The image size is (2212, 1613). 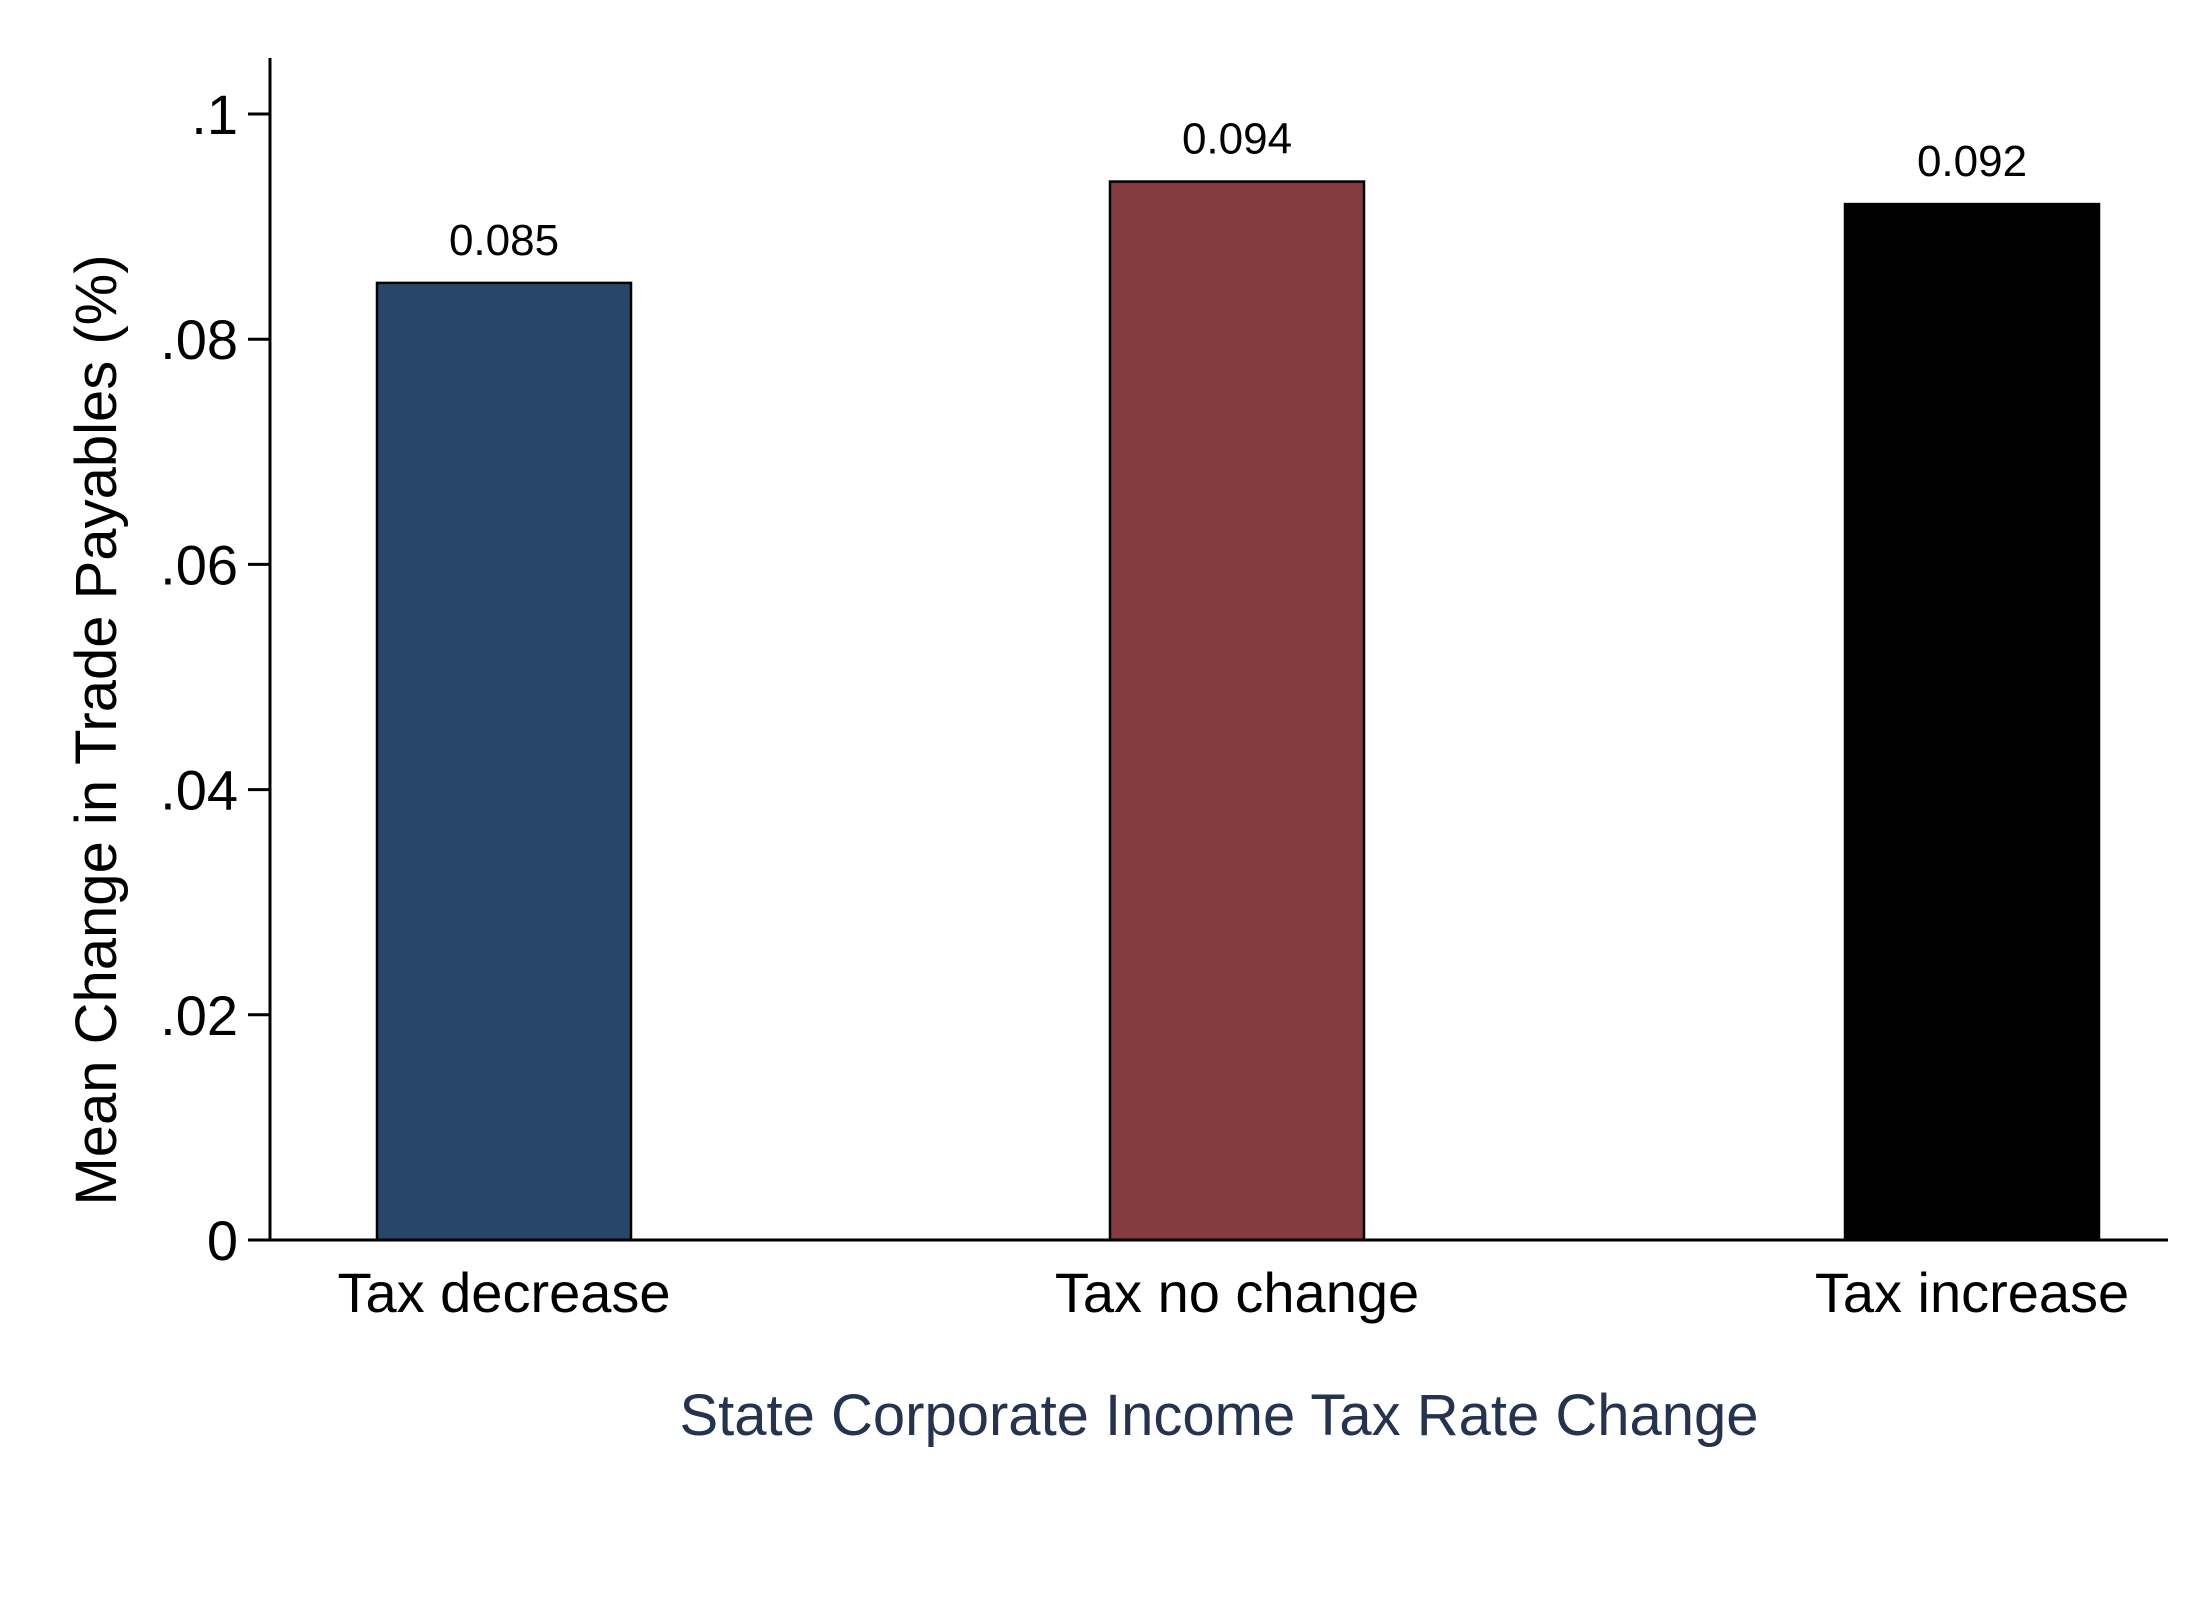 I want to click on y-tick-label: .06, so click(x=199, y=564).